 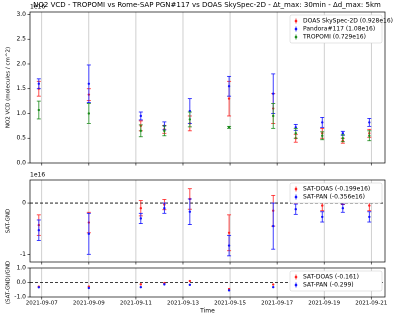 I want to click on y-tick-label: 2.0, so click(x=21, y=63).